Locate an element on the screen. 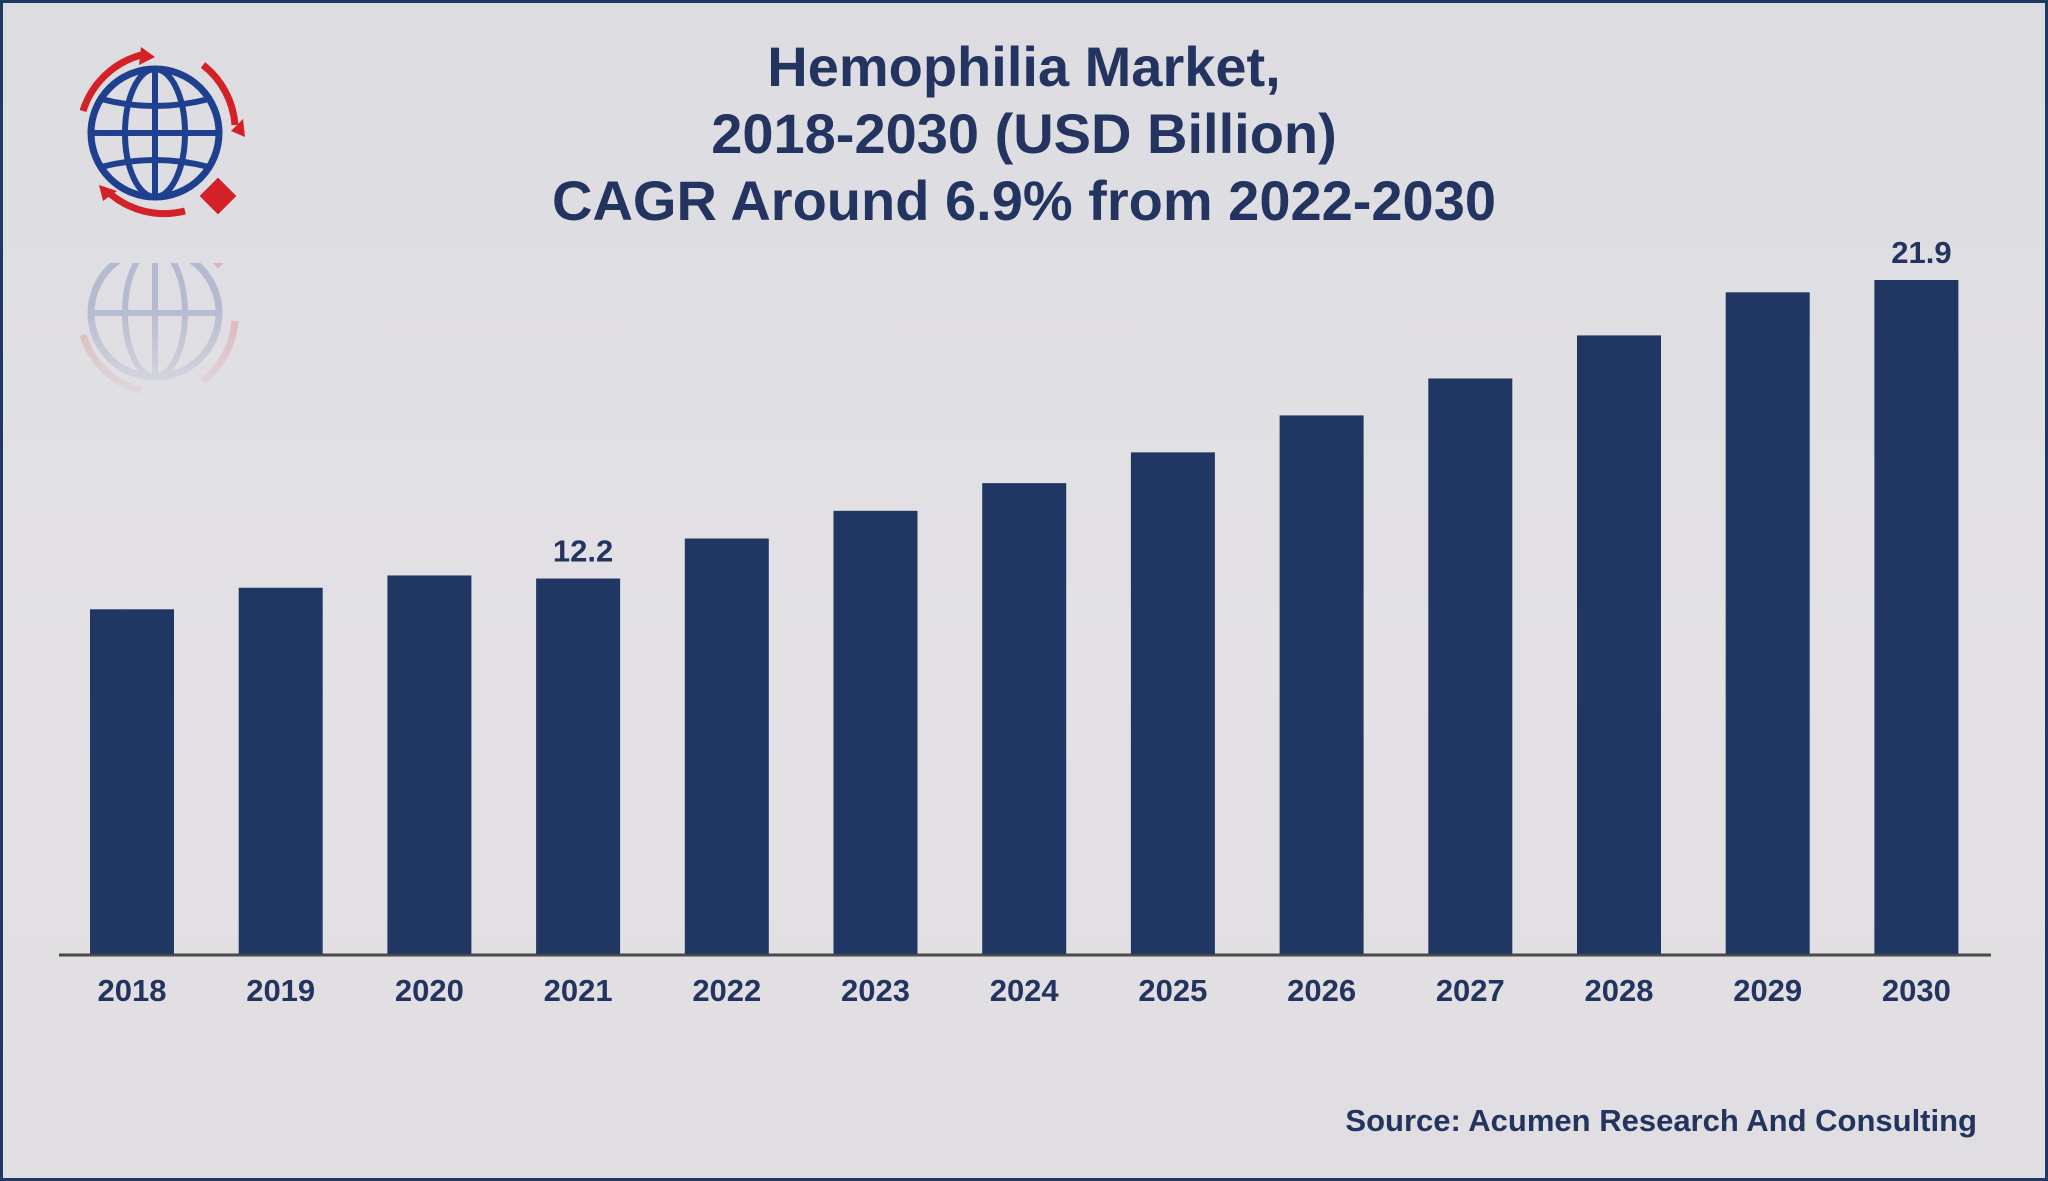 This screenshot has width=2048, height=1181. x-tick-label-2018: 2018 is located at coordinates (132, 990).